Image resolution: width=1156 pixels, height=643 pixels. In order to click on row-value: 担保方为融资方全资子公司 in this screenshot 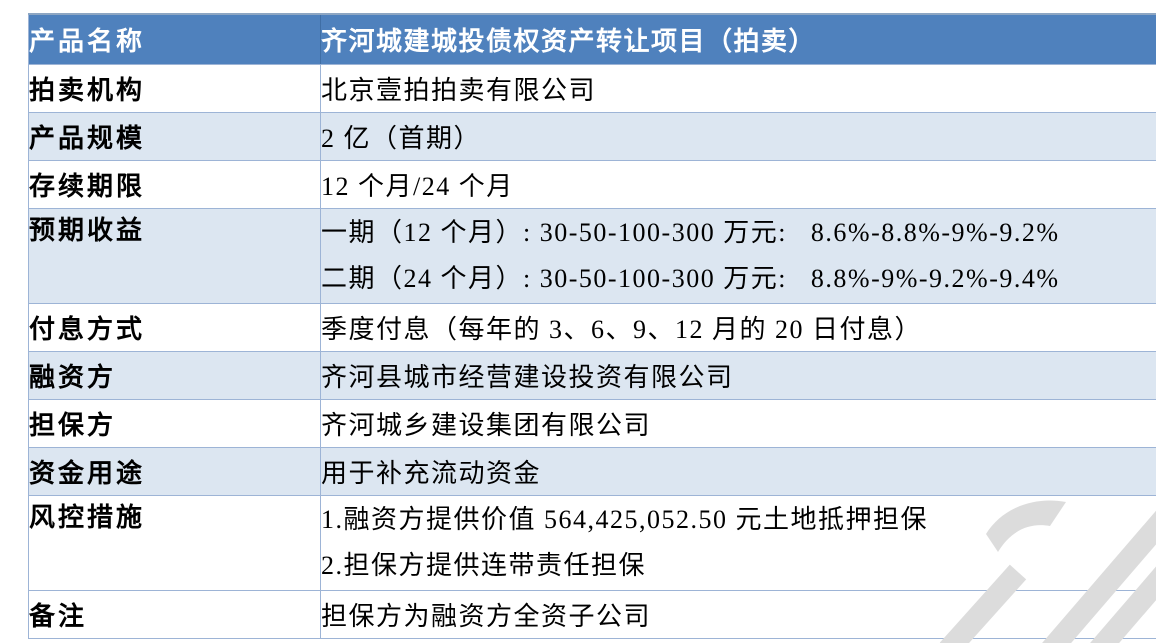, I will do `click(738, 614)`.